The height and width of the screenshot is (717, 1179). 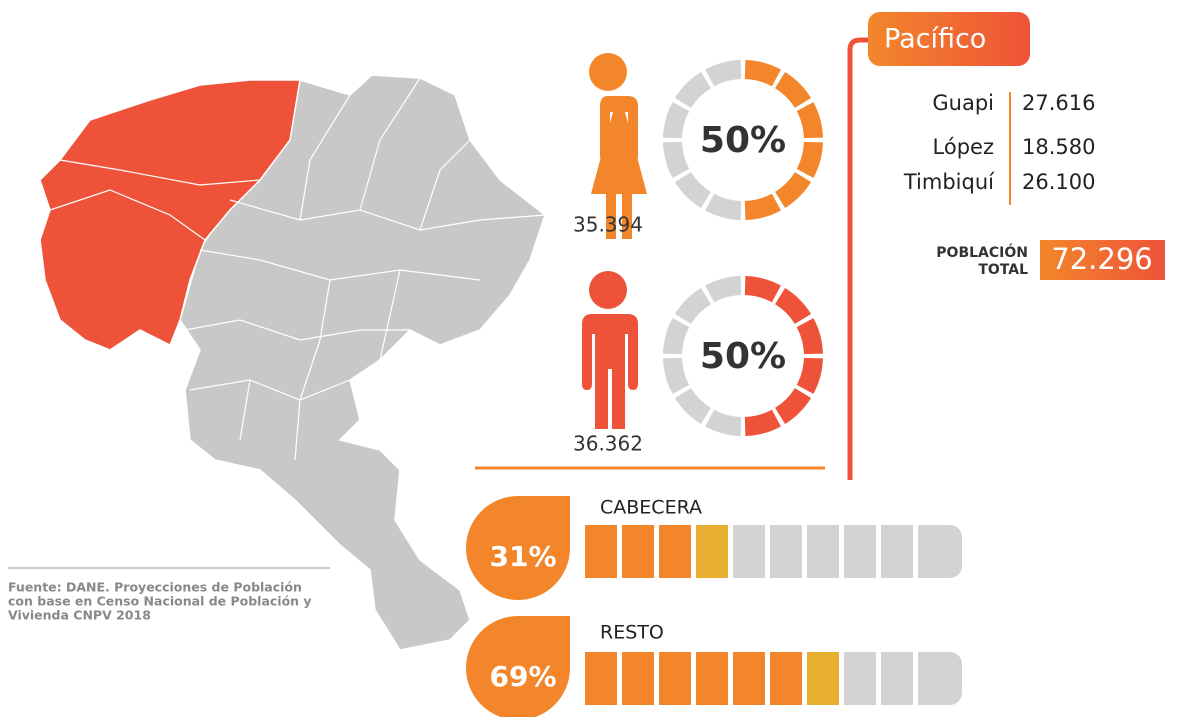 What do you see at coordinates (522, 556) in the screenshot?
I see `percent-label: 31%` at bounding box center [522, 556].